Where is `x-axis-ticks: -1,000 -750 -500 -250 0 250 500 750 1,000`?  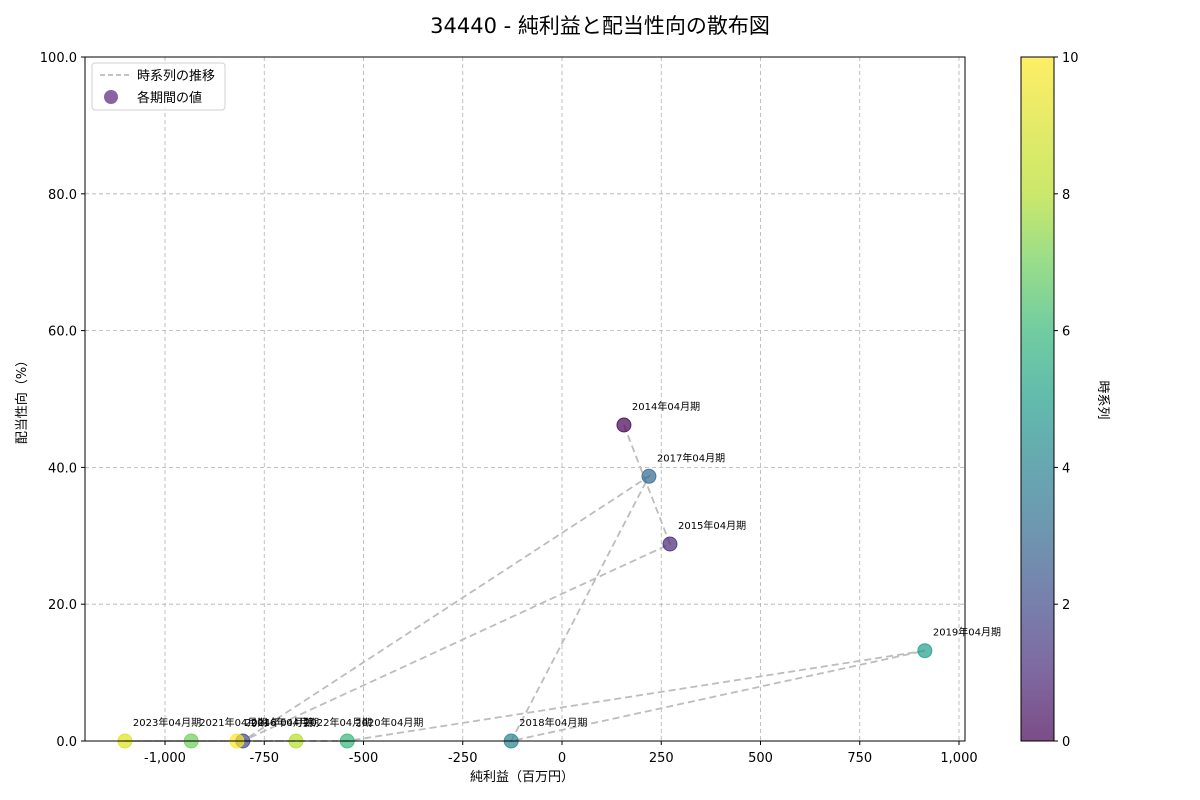
x-axis-ticks: -1,000 -750 -500 -250 0 250 500 750 1,000 is located at coordinates (561, 753).